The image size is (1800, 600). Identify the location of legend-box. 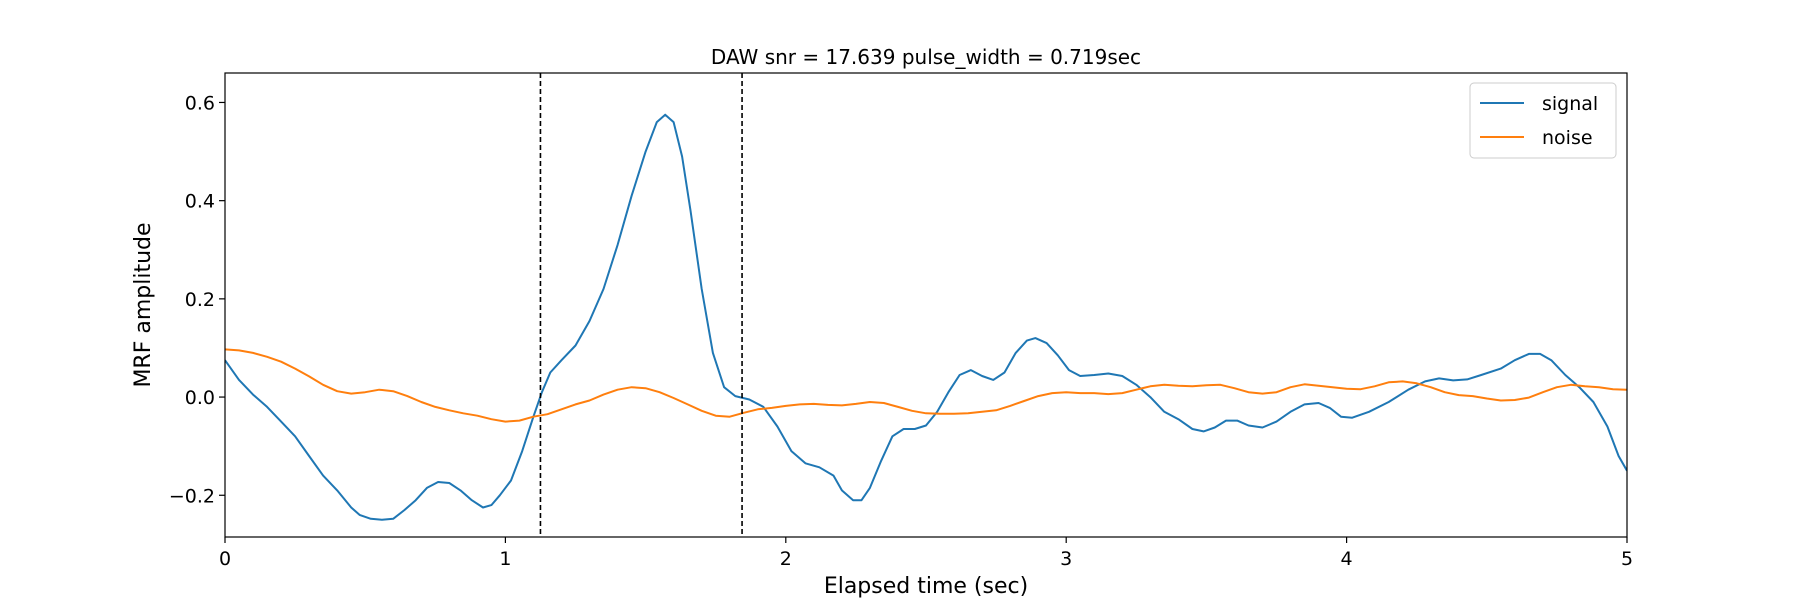
(1543, 120).